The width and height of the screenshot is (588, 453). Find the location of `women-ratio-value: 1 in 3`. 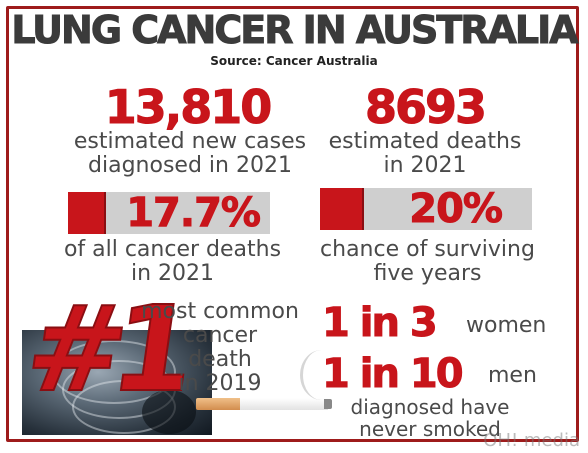

women-ratio-value: 1 in 3 is located at coordinates (380, 323).